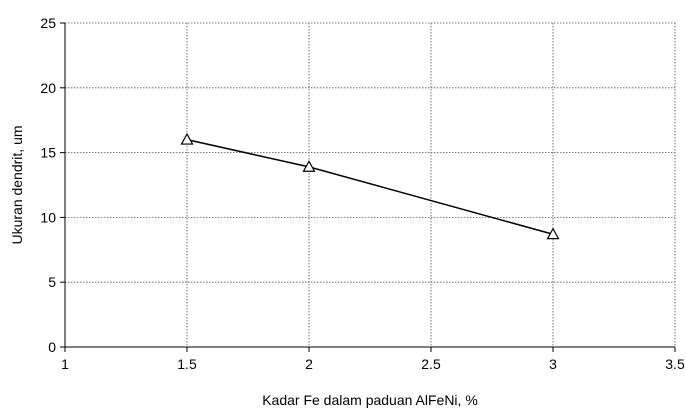  I want to click on x-tick-label: 1.5, so click(187, 364).